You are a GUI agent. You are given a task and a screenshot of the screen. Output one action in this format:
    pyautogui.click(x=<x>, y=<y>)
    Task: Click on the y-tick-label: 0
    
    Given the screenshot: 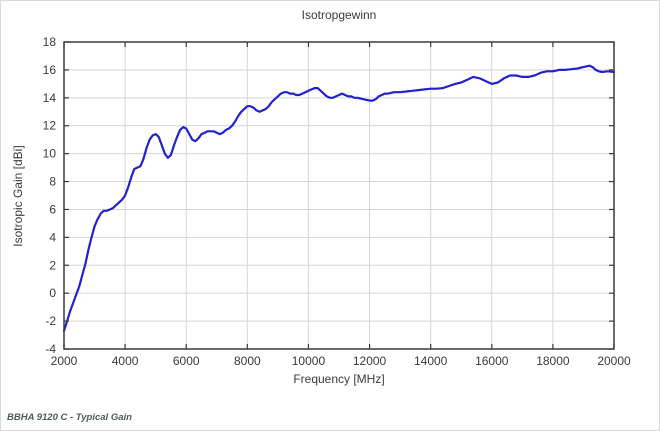 What is the action you would take?
    pyautogui.click(x=52, y=293)
    